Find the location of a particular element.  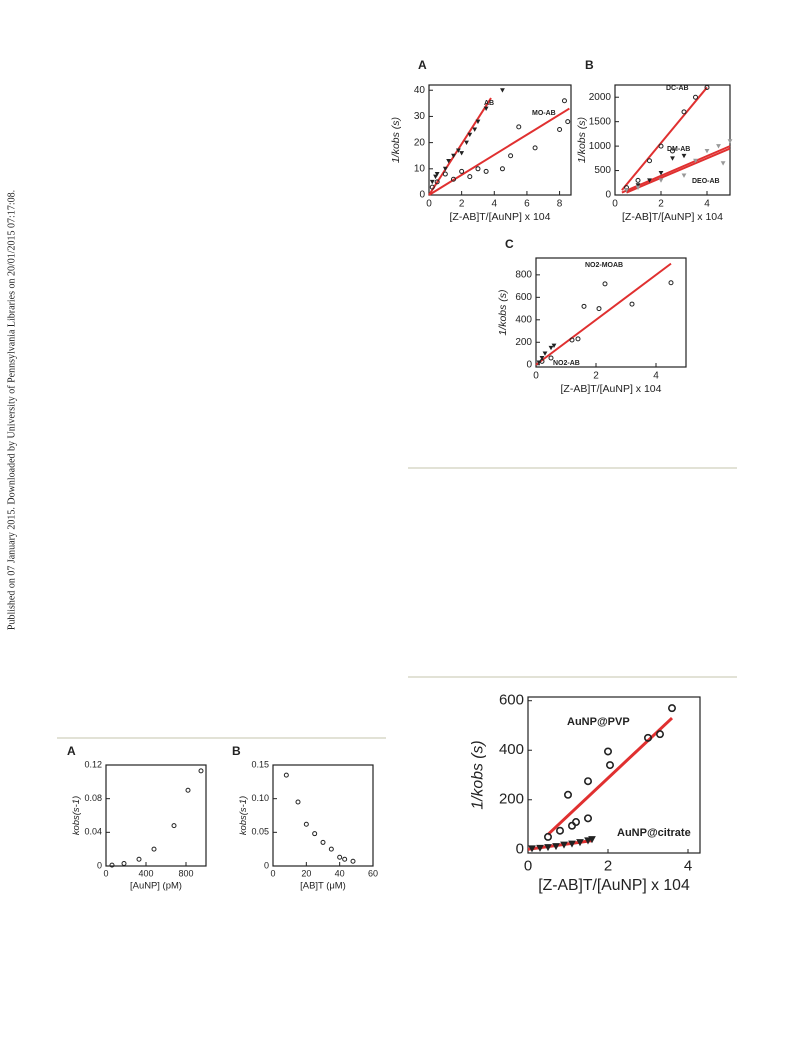

y-tick-label: 600 is located at coordinates (523, 297).